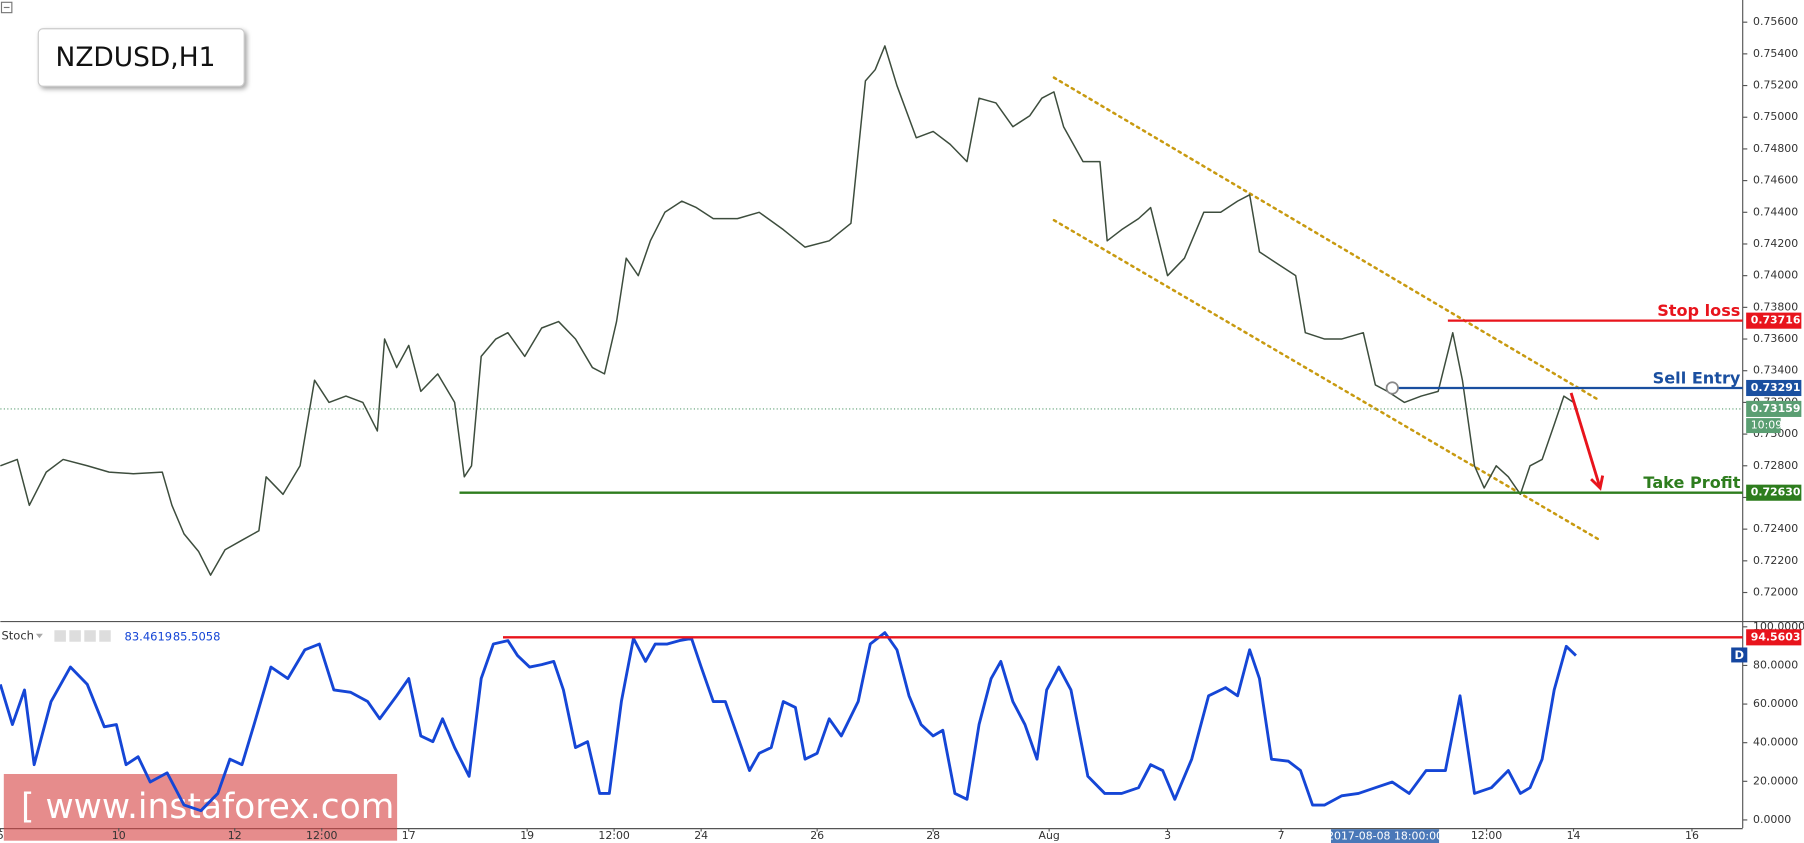 This screenshot has width=1804, height=843. I want to click on y-tick-label: 0.75200, so click(1775, 85).